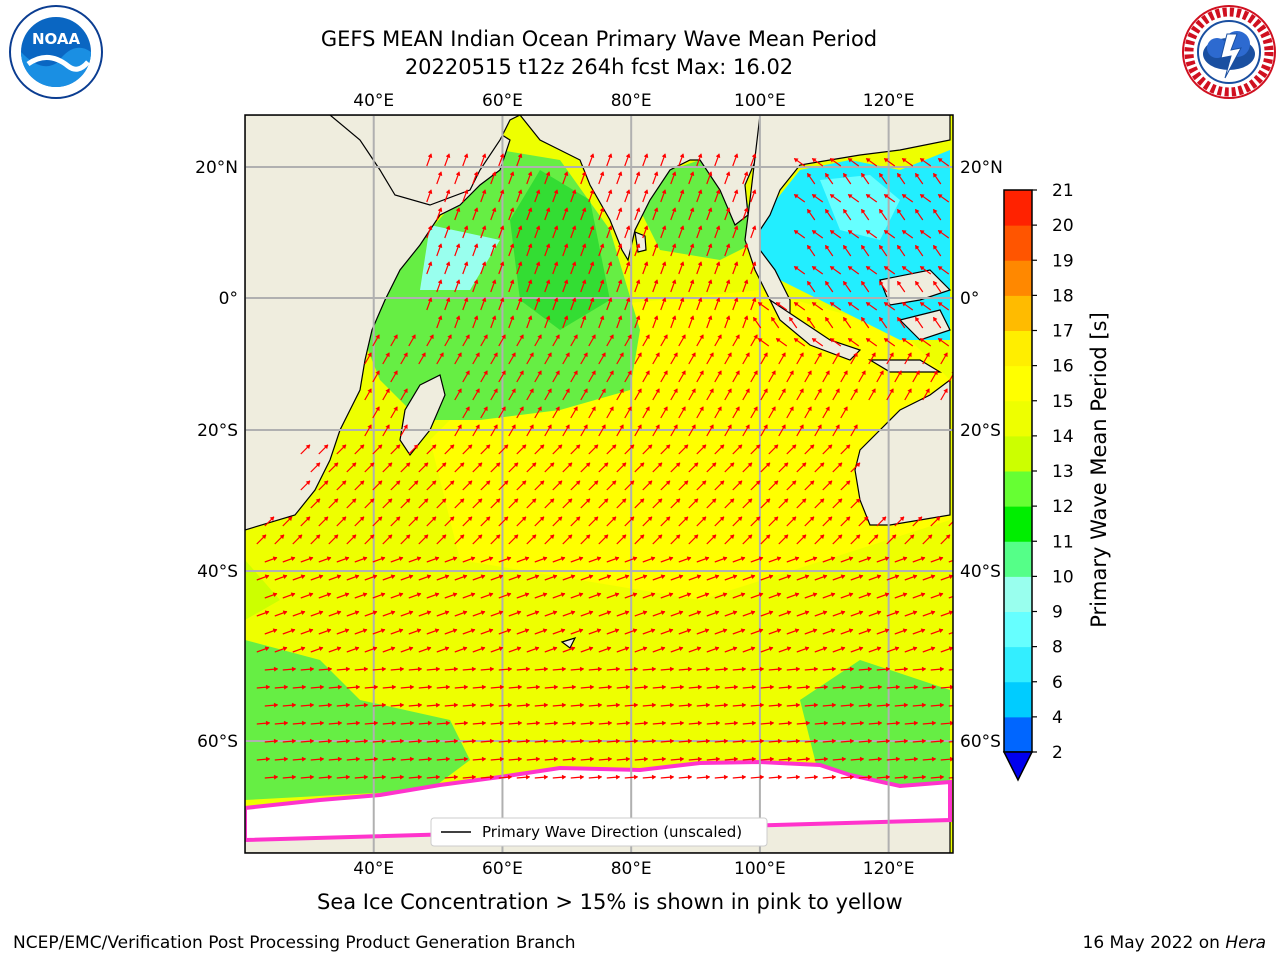 This screenshot has width=1280, height=960. Describe the element at coordinates (1063, 437) in the screenshot. I see `colorbar-tick-label: 14` at that location.